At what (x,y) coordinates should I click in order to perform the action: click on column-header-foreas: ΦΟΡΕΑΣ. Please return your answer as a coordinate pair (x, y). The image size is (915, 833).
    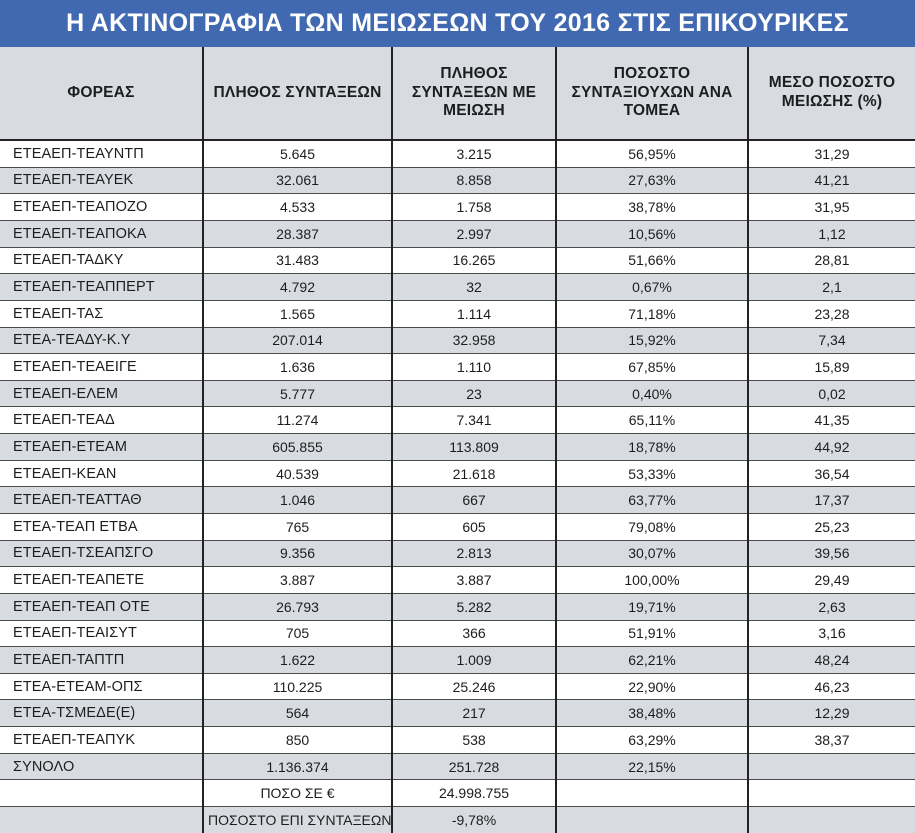
    Looking at the image, I should click on (102, 94).